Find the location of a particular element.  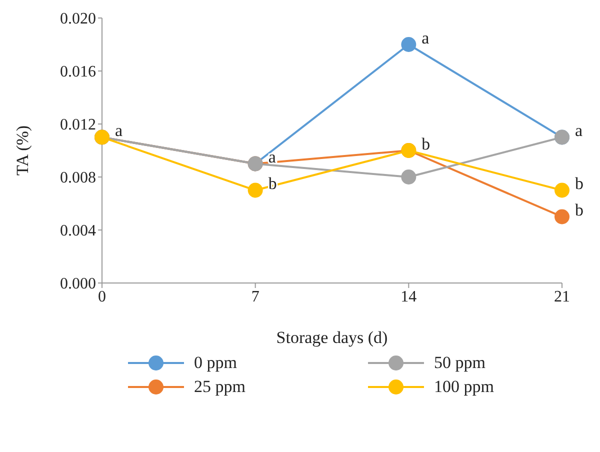

x-tick-label: 0 is located at coordinates (102, 297).